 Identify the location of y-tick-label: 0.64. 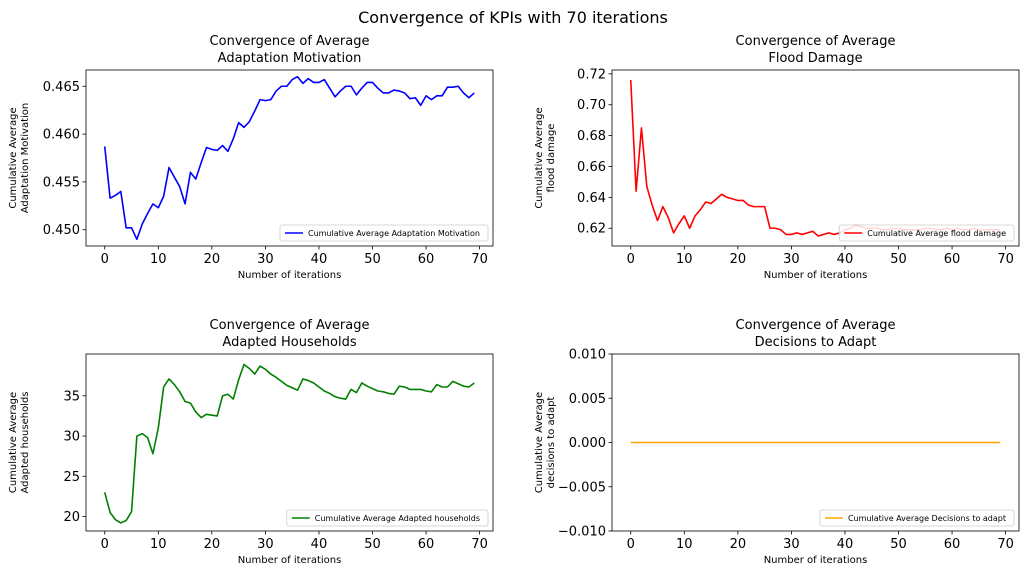
(591, 198).